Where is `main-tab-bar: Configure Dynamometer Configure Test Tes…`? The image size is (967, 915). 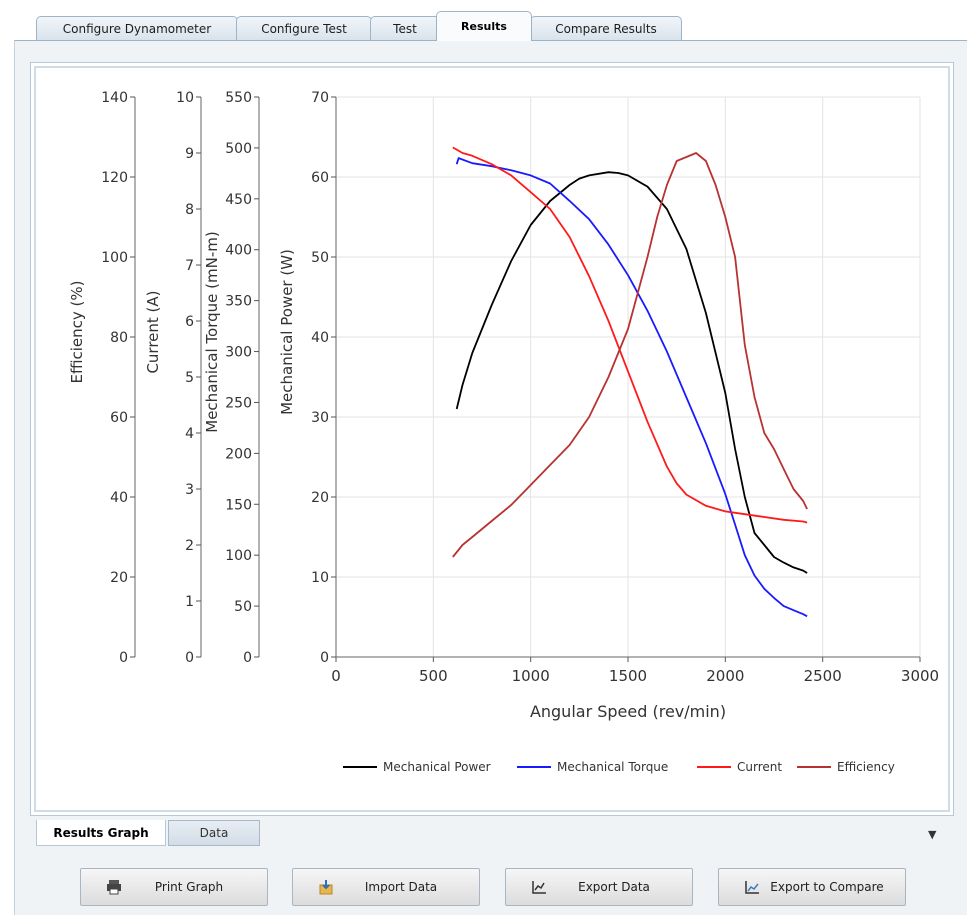
main-tab-bar: Configure Dynamometer Configure Test Tes… is located at coordinates (483, 21).